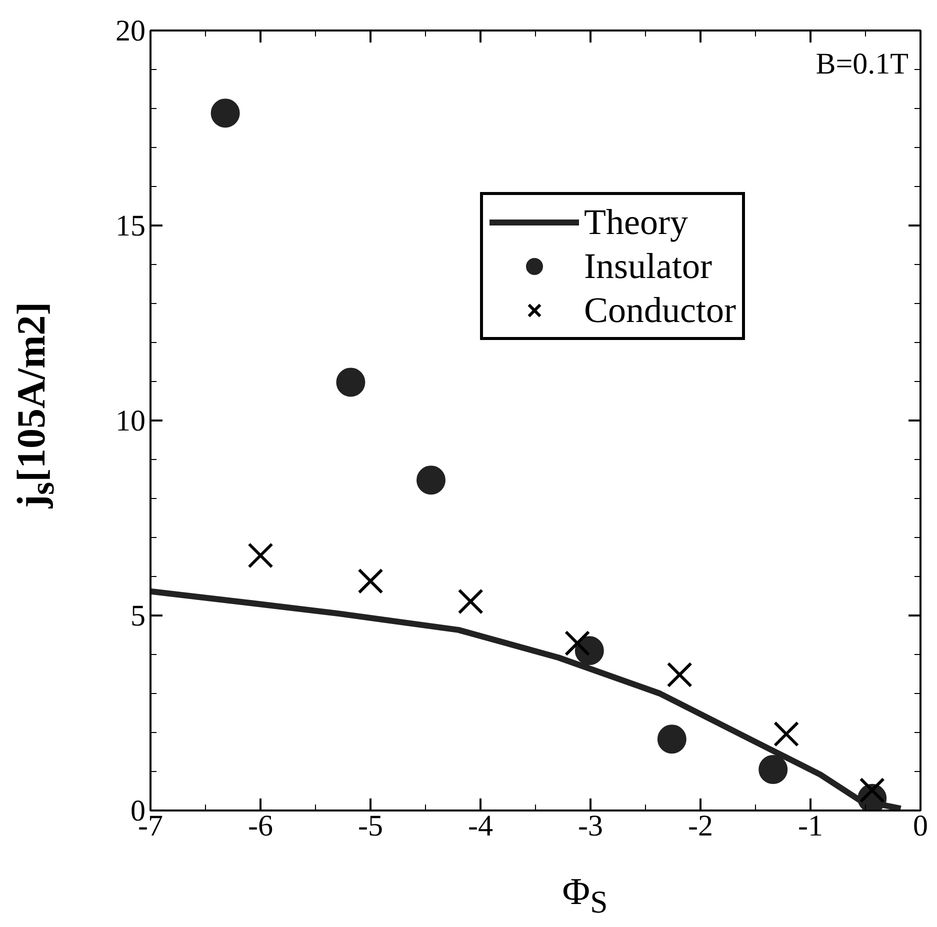  I want to click on x-tick-label: 0, so click(920, 826).